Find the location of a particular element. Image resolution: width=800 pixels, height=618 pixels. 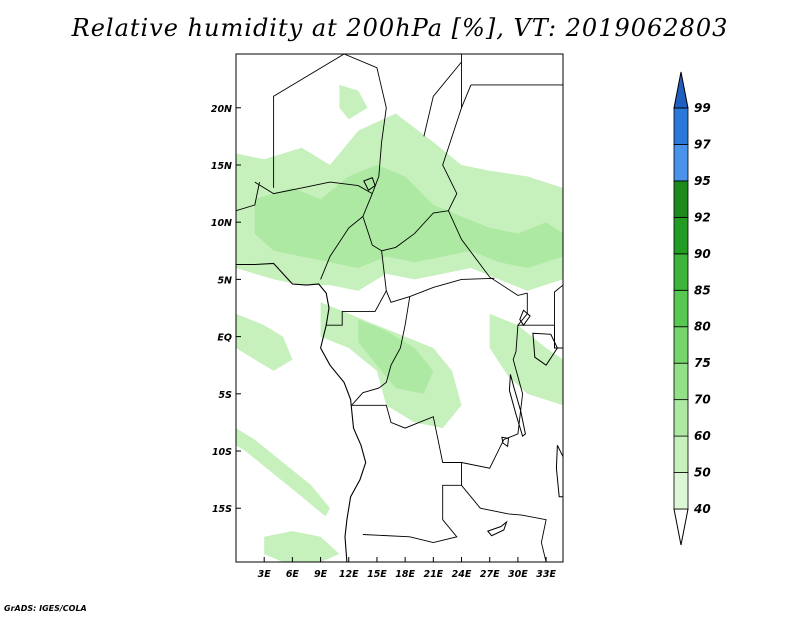

coastline-layer is located at coordinates (301, 412).